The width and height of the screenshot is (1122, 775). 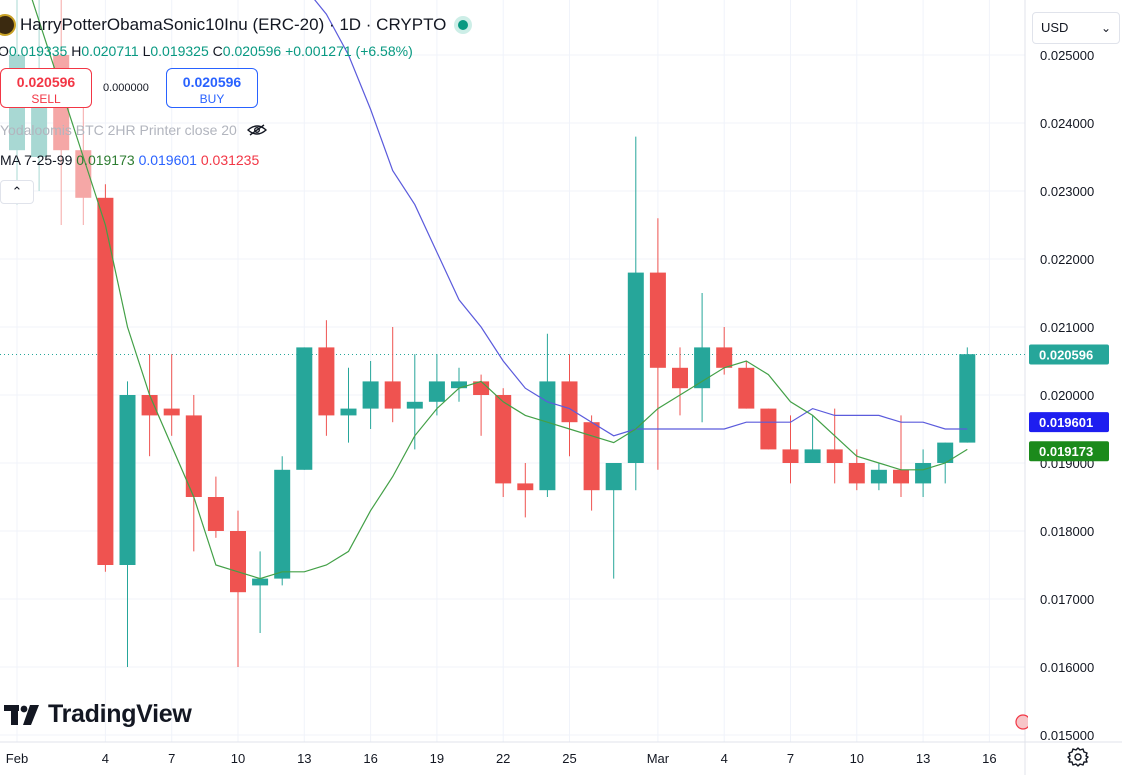 I want to click on close-label: C, so click(x=217, y=51).